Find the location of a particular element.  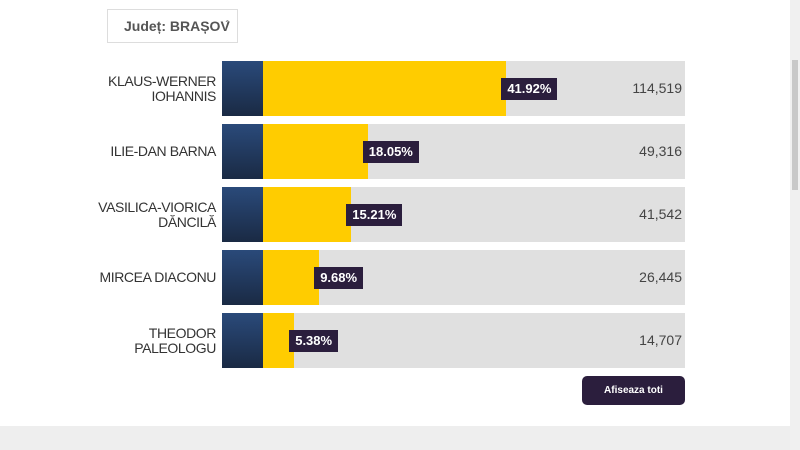

vote-count: 41,542 is located at coordinates (660, 214).